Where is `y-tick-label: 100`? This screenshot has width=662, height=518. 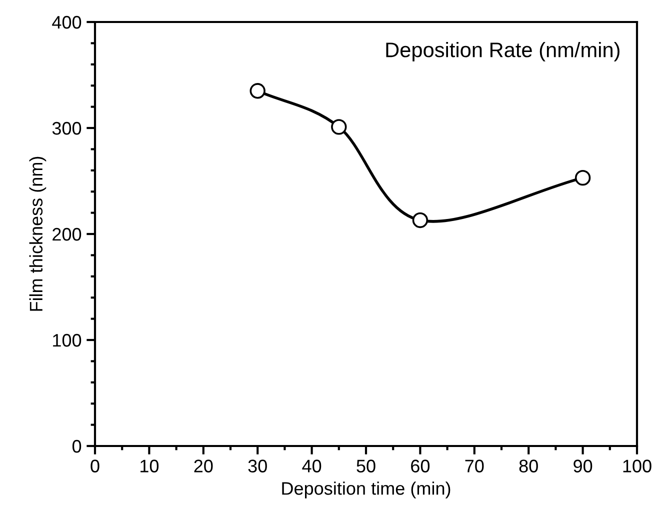
y-tick-label: 100 is located at coordinates (67, 340).